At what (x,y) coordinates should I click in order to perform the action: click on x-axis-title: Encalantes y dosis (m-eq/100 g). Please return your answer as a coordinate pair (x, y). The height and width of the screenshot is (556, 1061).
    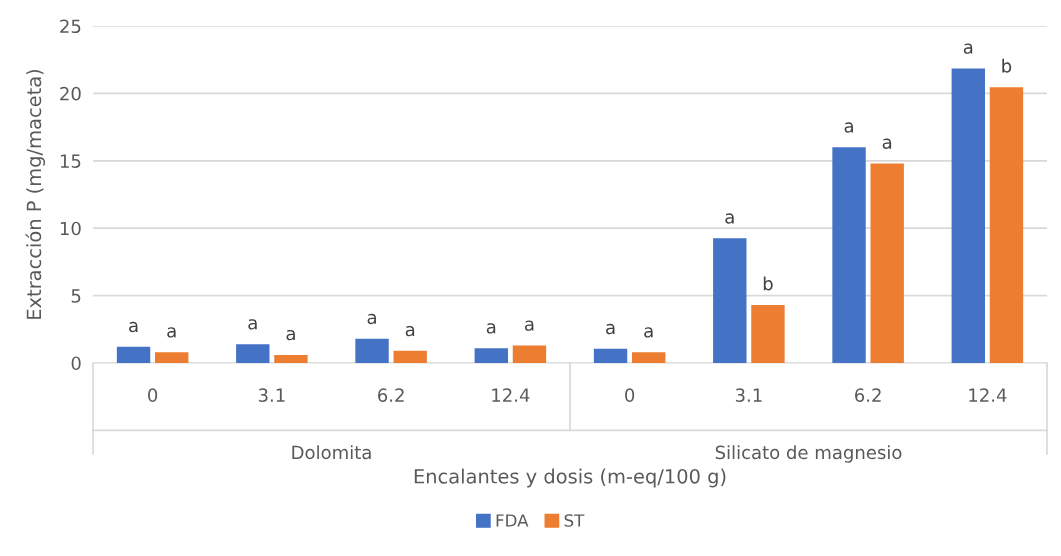
    Looking at the image, I should click on (570, 478).